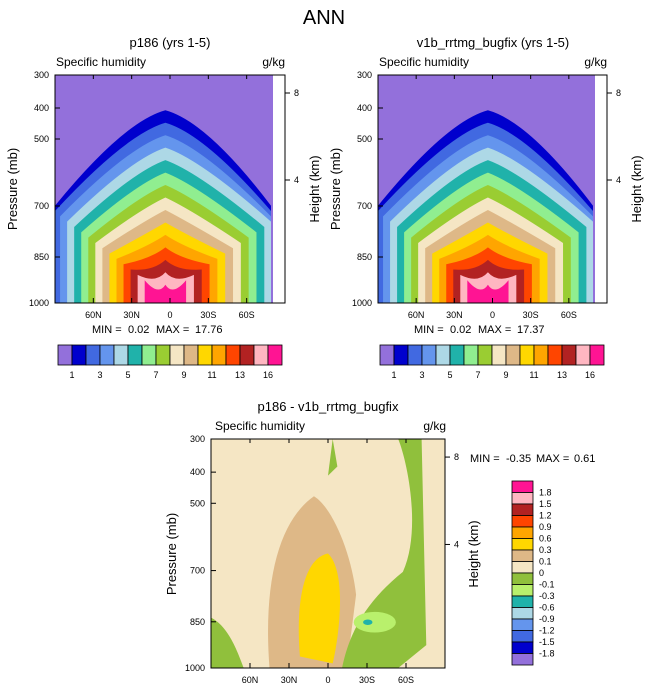 The image size is (648, 693). Describe the element at coordinates (362, 303) in the screenshot. I see `panel-b-ytick-label: 1000` at that location.